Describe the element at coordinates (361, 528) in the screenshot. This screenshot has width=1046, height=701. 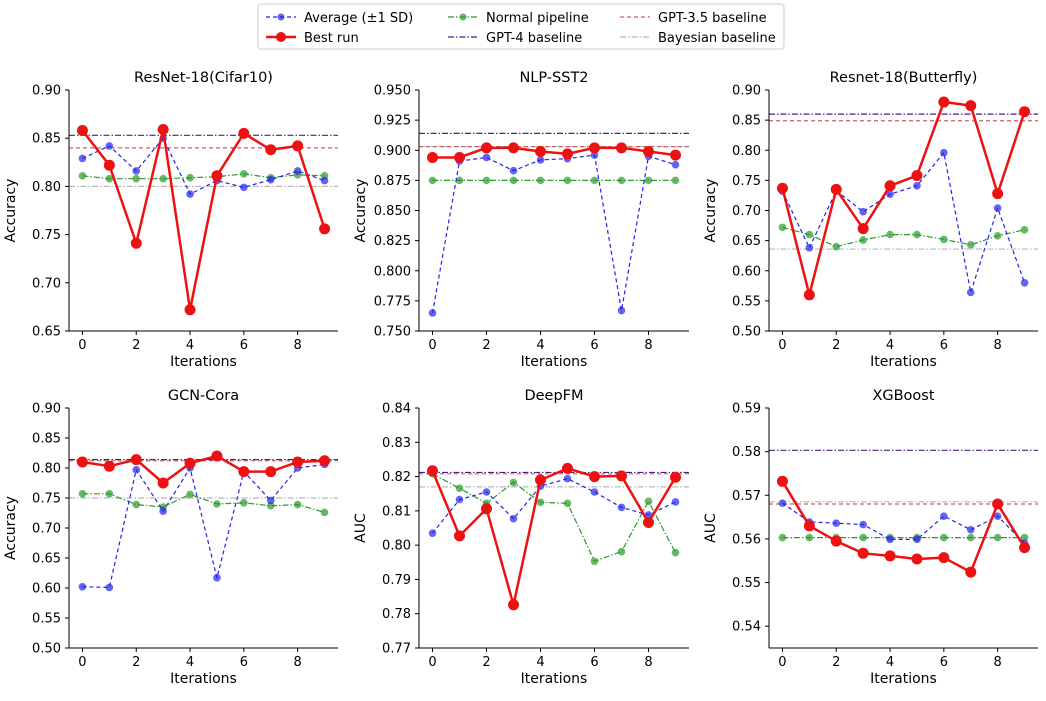
I see `y-axis-label: AUC` at that location.